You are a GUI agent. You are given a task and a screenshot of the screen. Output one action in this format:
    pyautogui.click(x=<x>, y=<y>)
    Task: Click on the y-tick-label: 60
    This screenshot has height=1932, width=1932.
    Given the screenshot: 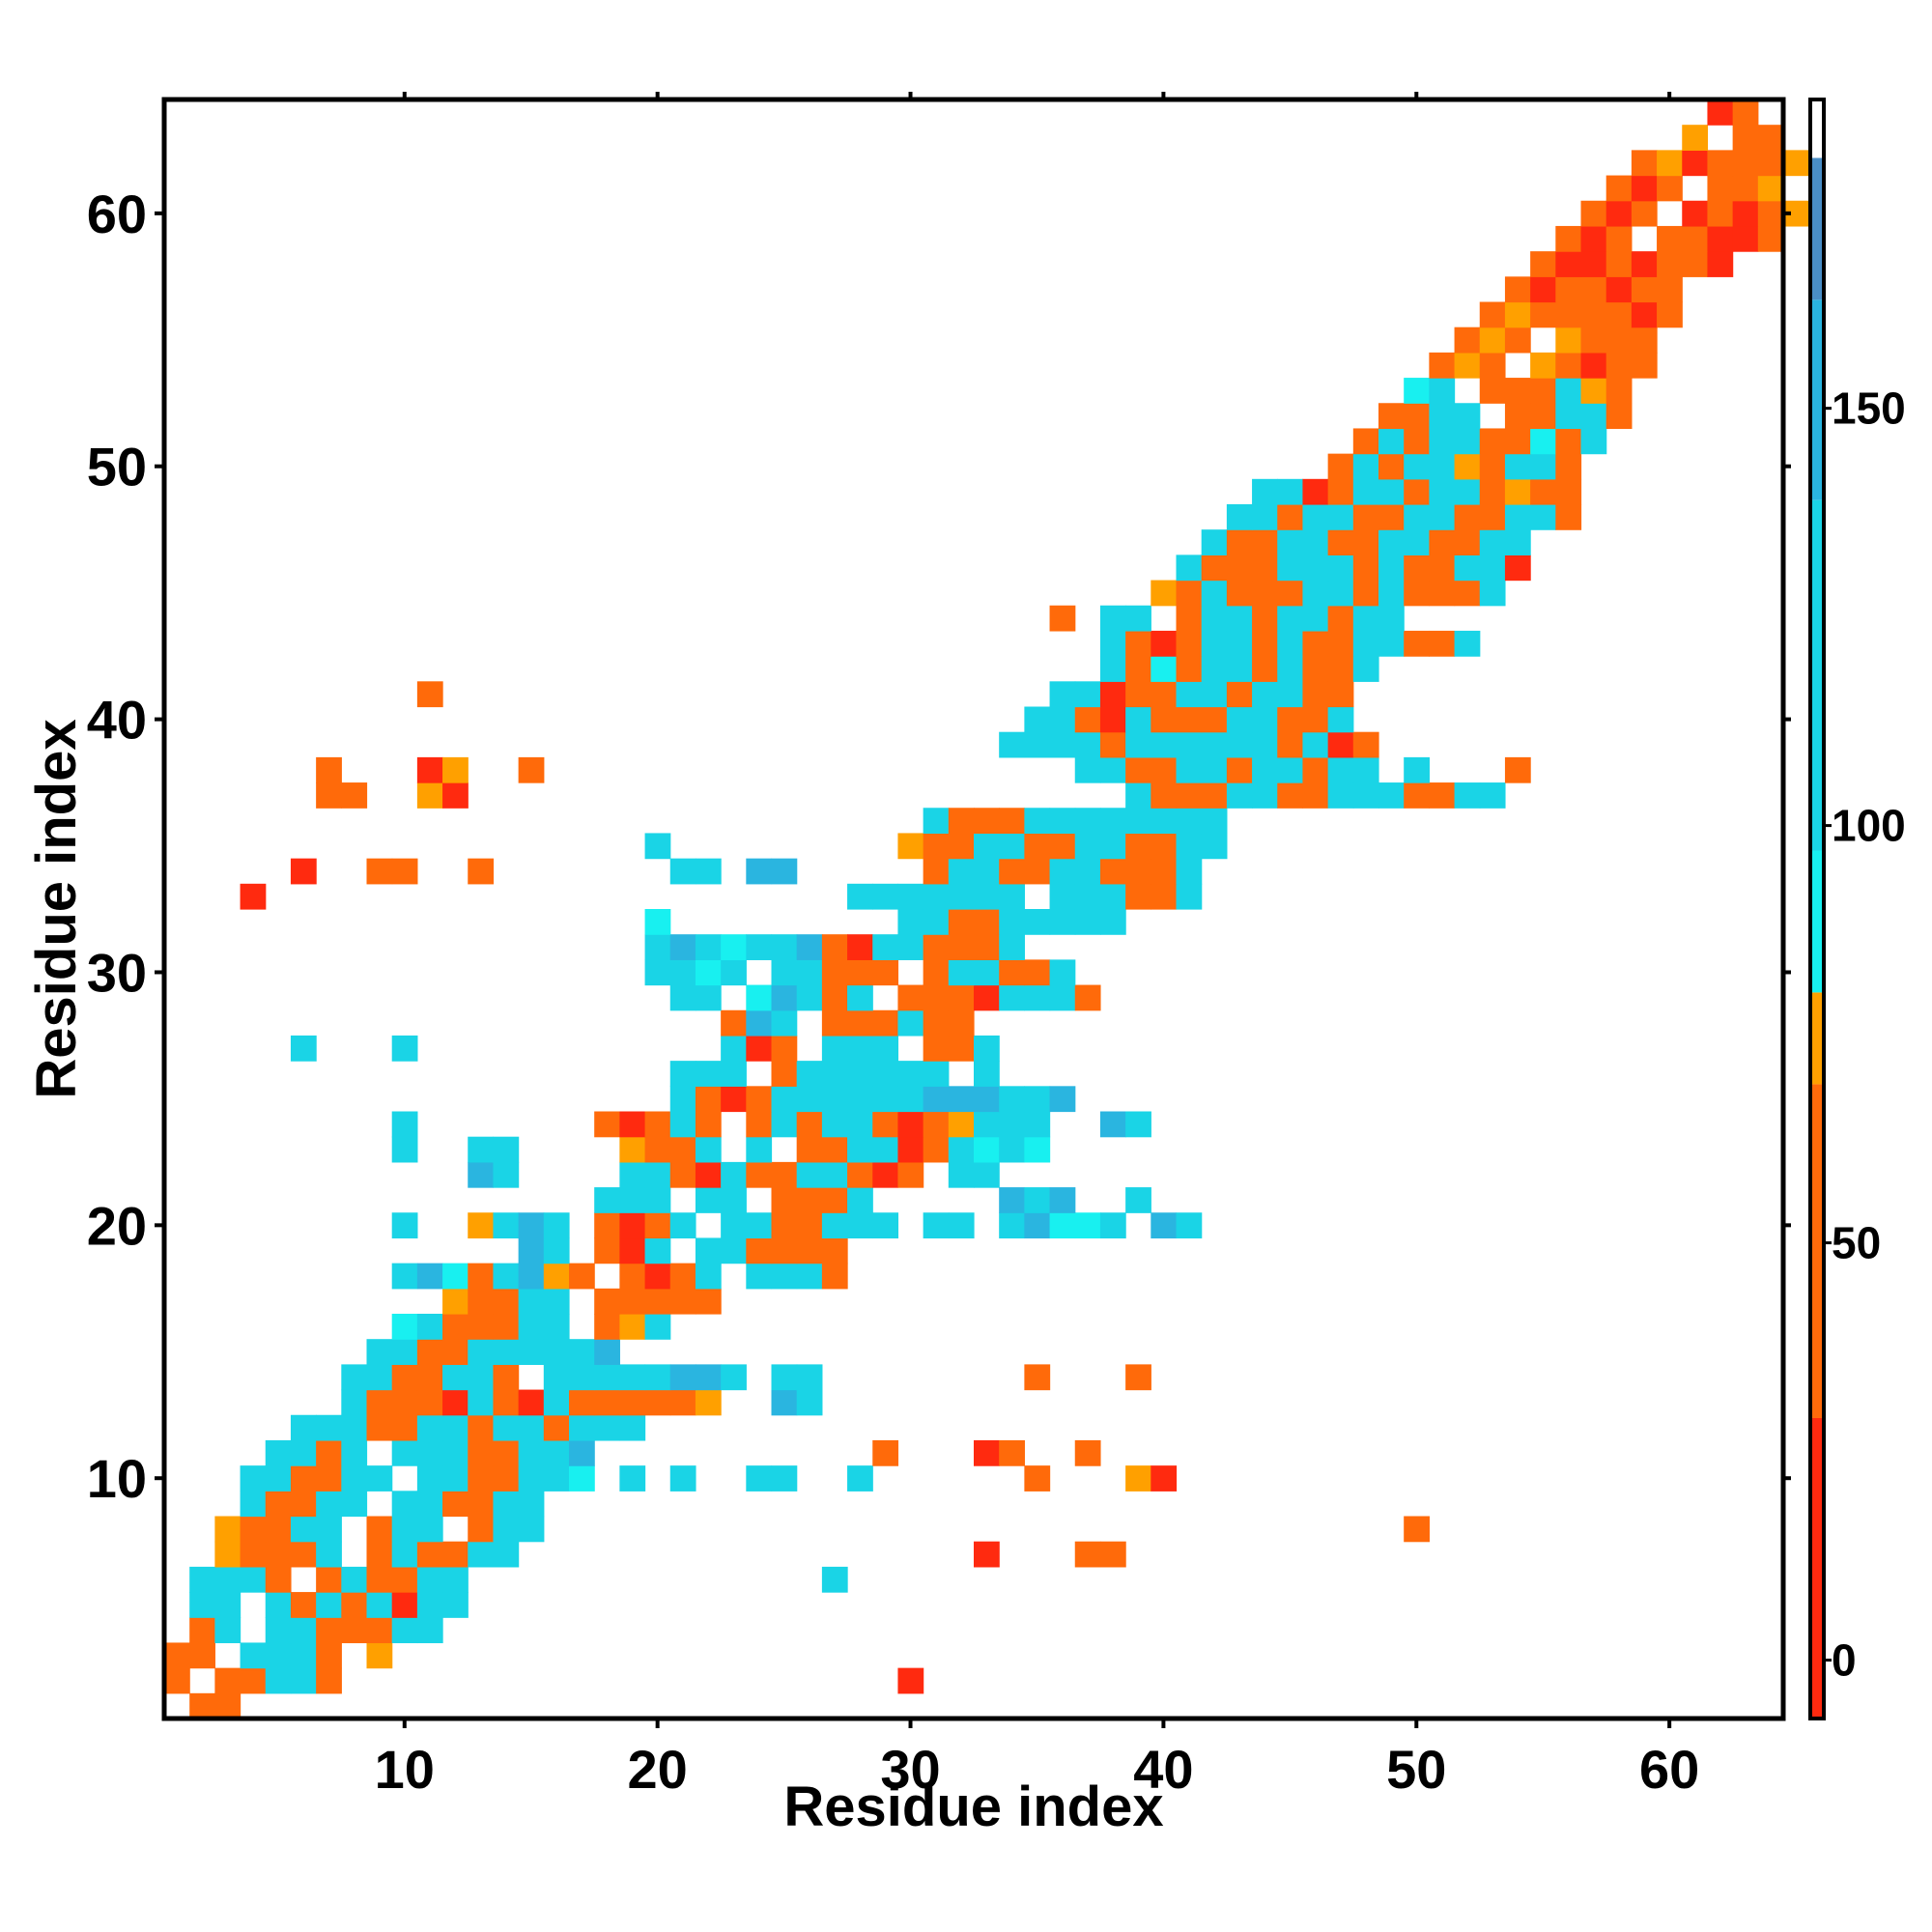 What is the action you would take?
    pyautogui.click(x=117, y=214)
    